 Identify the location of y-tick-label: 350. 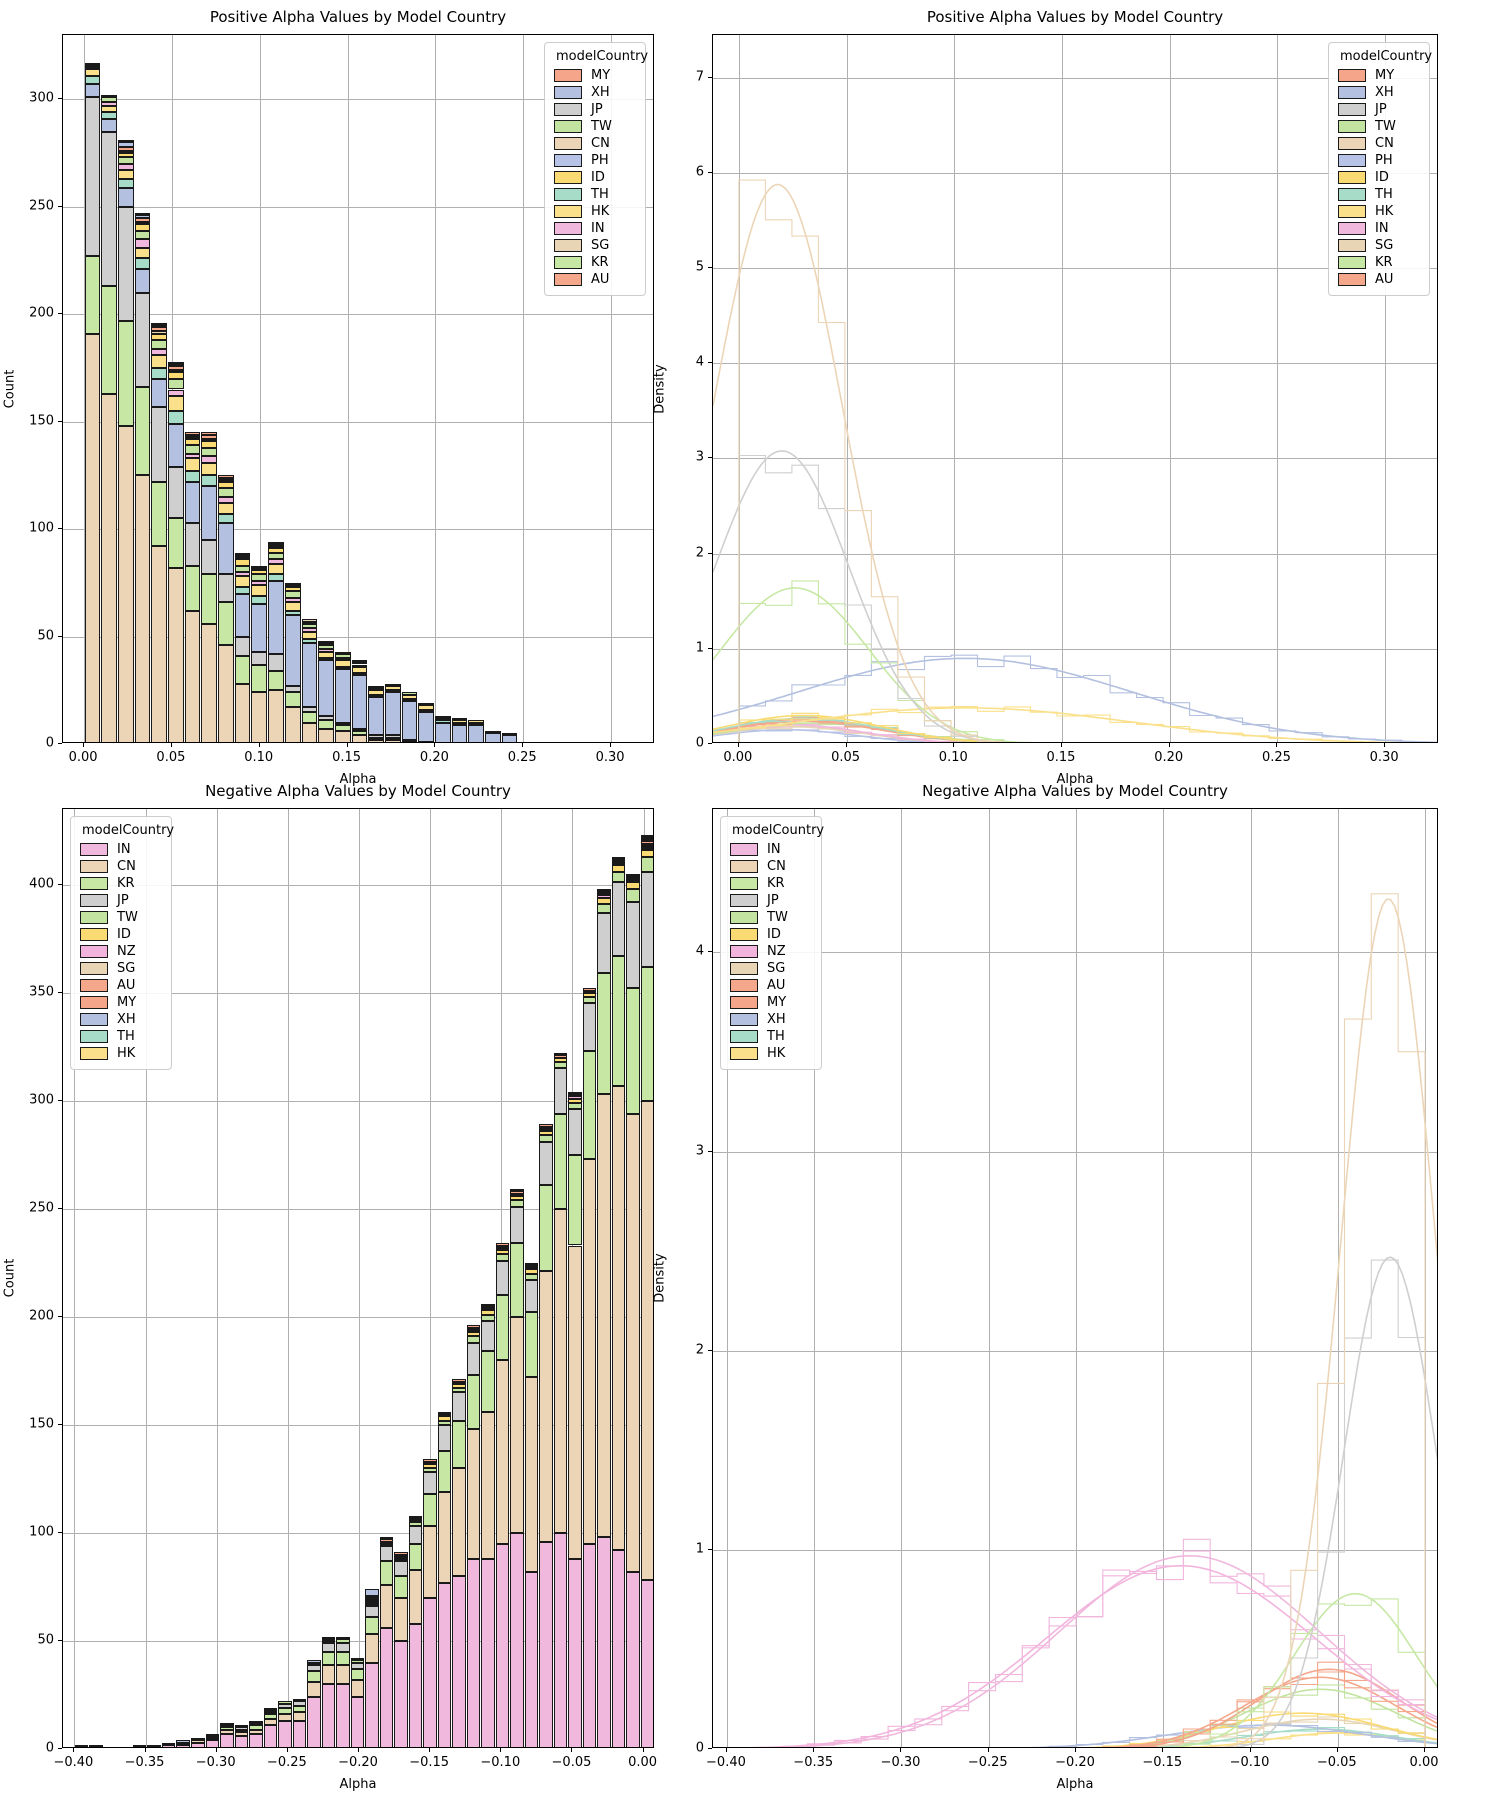
(41, 992).